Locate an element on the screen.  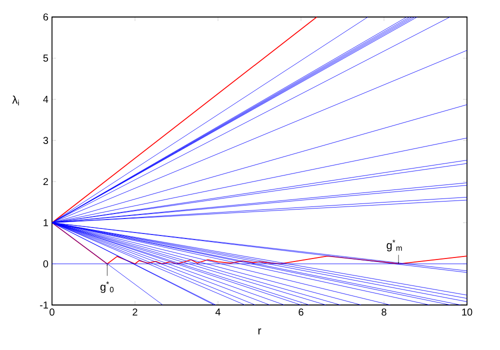
x-tick-label: 8 is located at coordinates (384, 312).